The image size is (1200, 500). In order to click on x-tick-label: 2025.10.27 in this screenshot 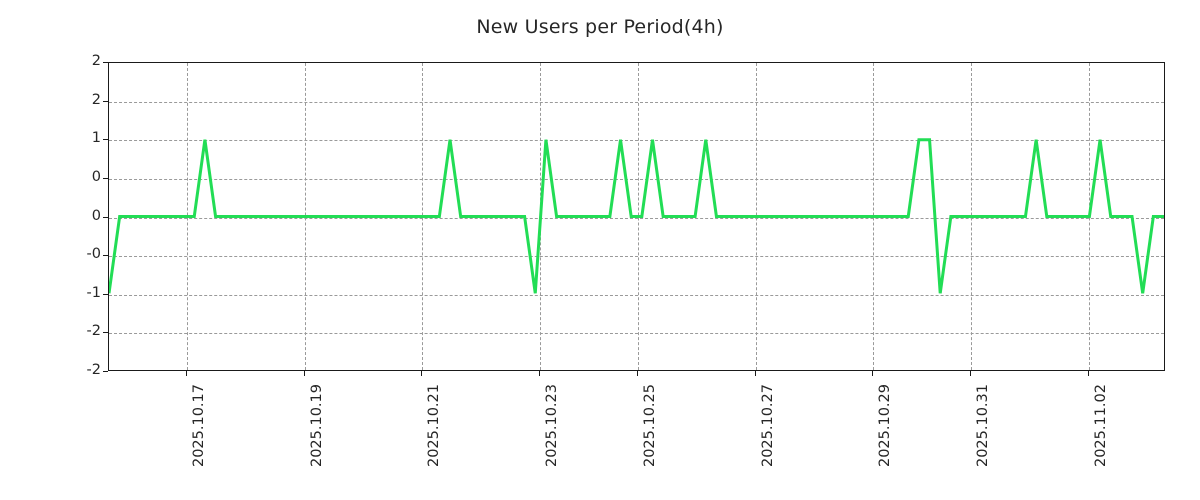, I will do `click(768, 426)`.